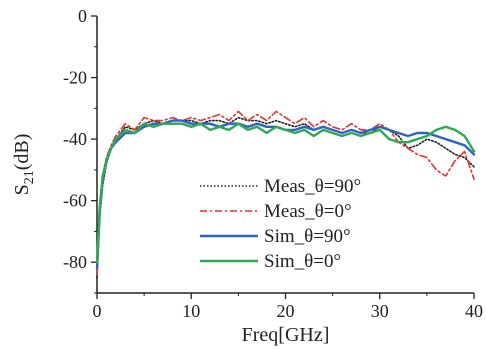 This screenshot has height=349, width=486. Describe the element at coordinates (286, 311) in the screenshot. I see `x-tick-label: 20` at that location.